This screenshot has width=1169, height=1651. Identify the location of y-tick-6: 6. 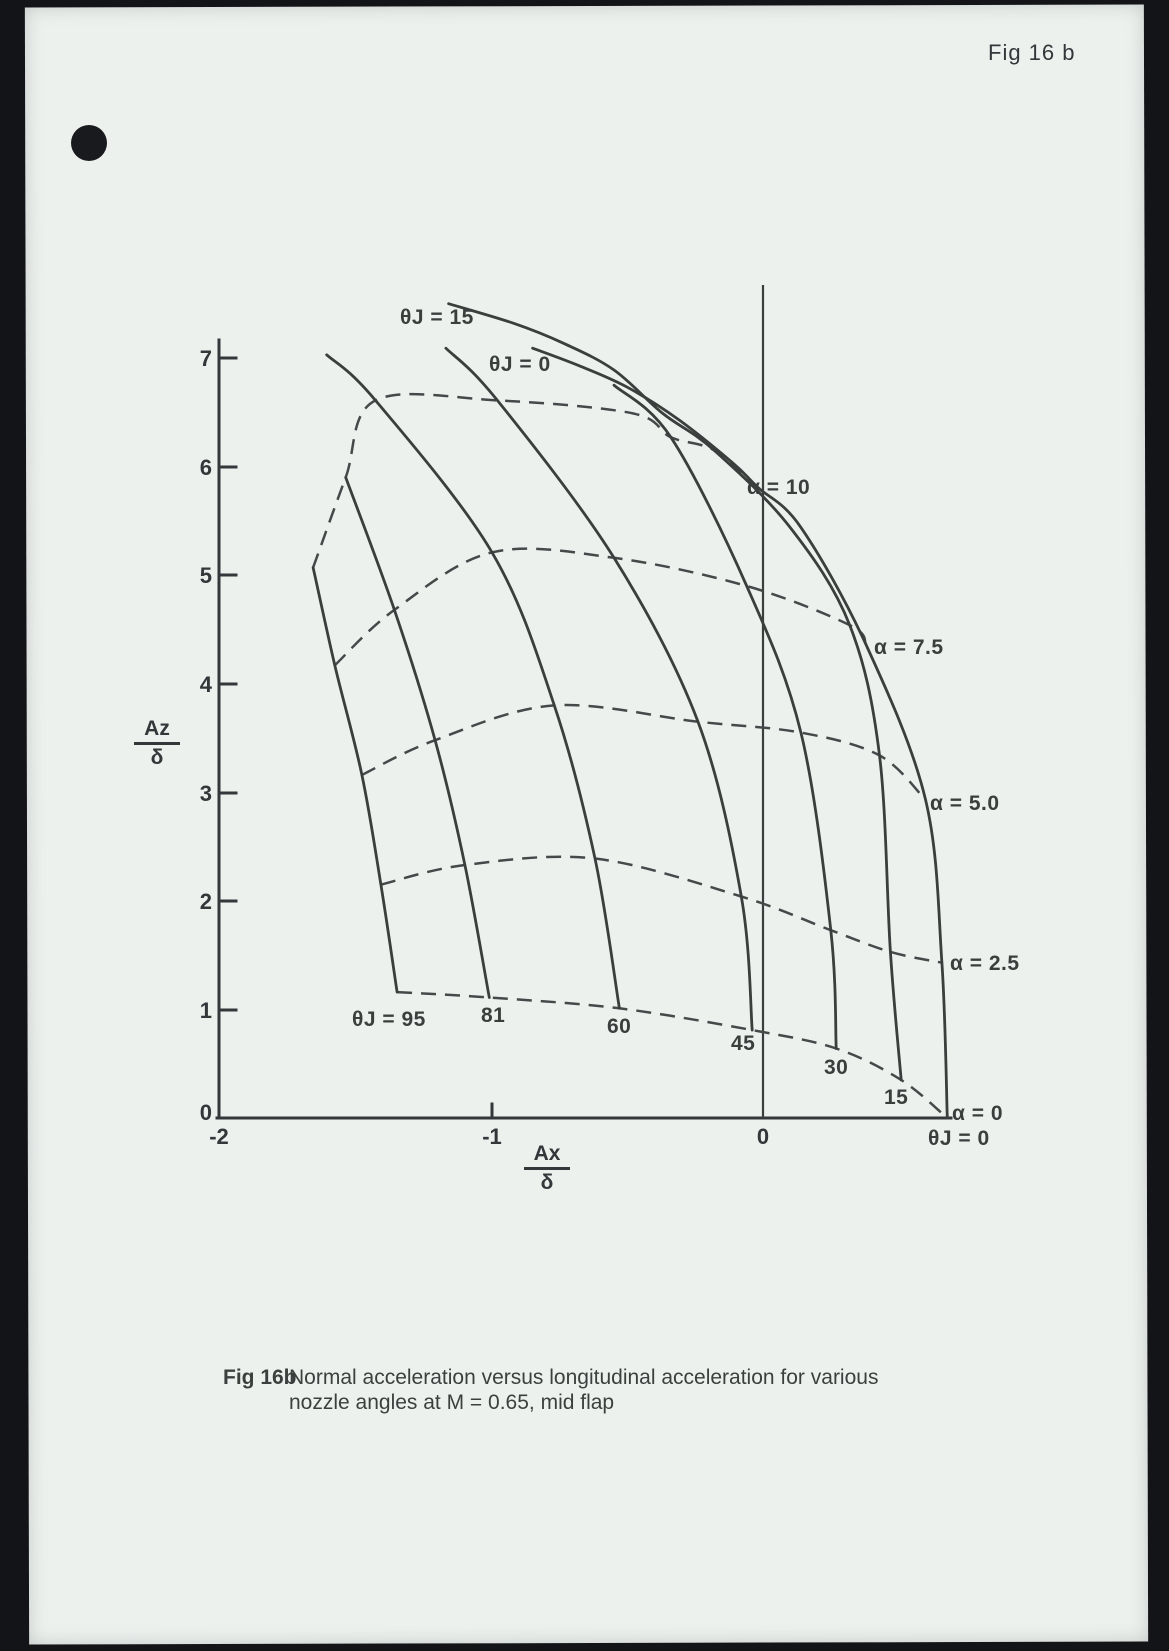
(205, 467).